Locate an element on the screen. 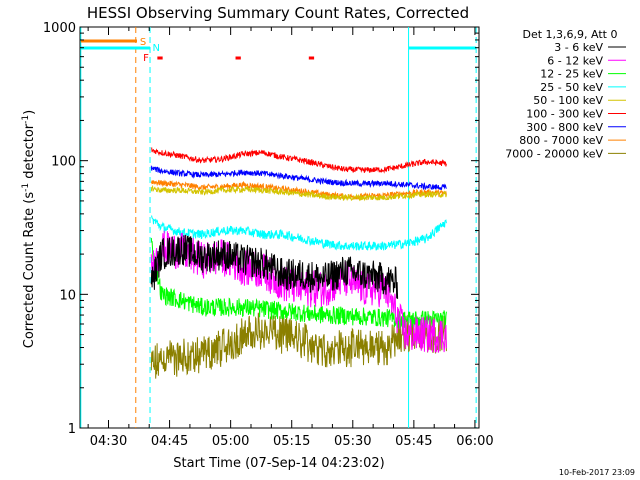  y-tick-label: 100 is located at coordinates (63, 162).